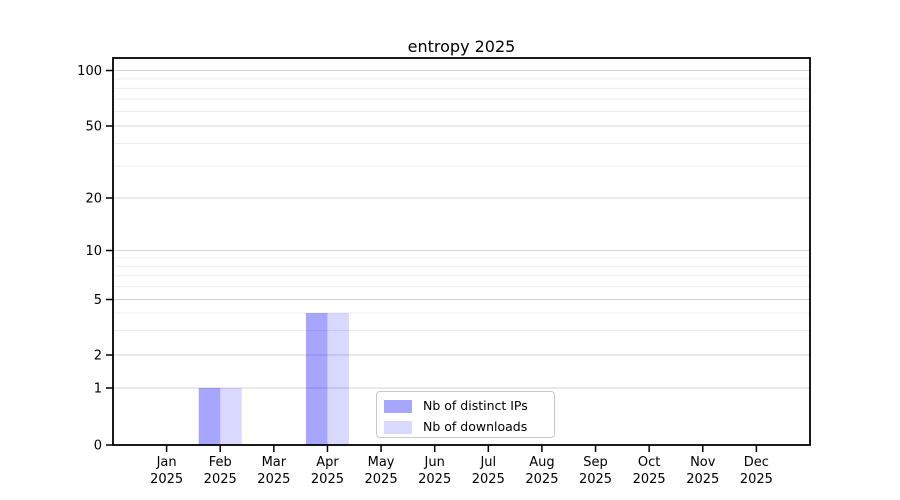 The height and width of the screenshot is (500, 900). Describe the element at coordinates (98, 446) in the screenshot. I see `y-tick-label: 0` at that location.